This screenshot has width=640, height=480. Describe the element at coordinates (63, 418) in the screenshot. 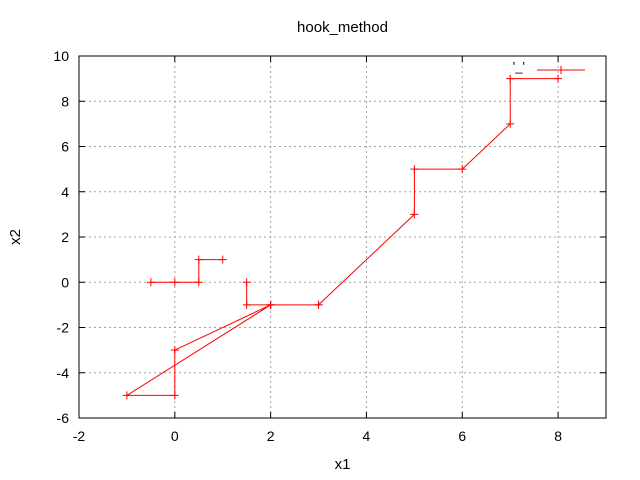

I see `y-tick-label: -6` at that location.